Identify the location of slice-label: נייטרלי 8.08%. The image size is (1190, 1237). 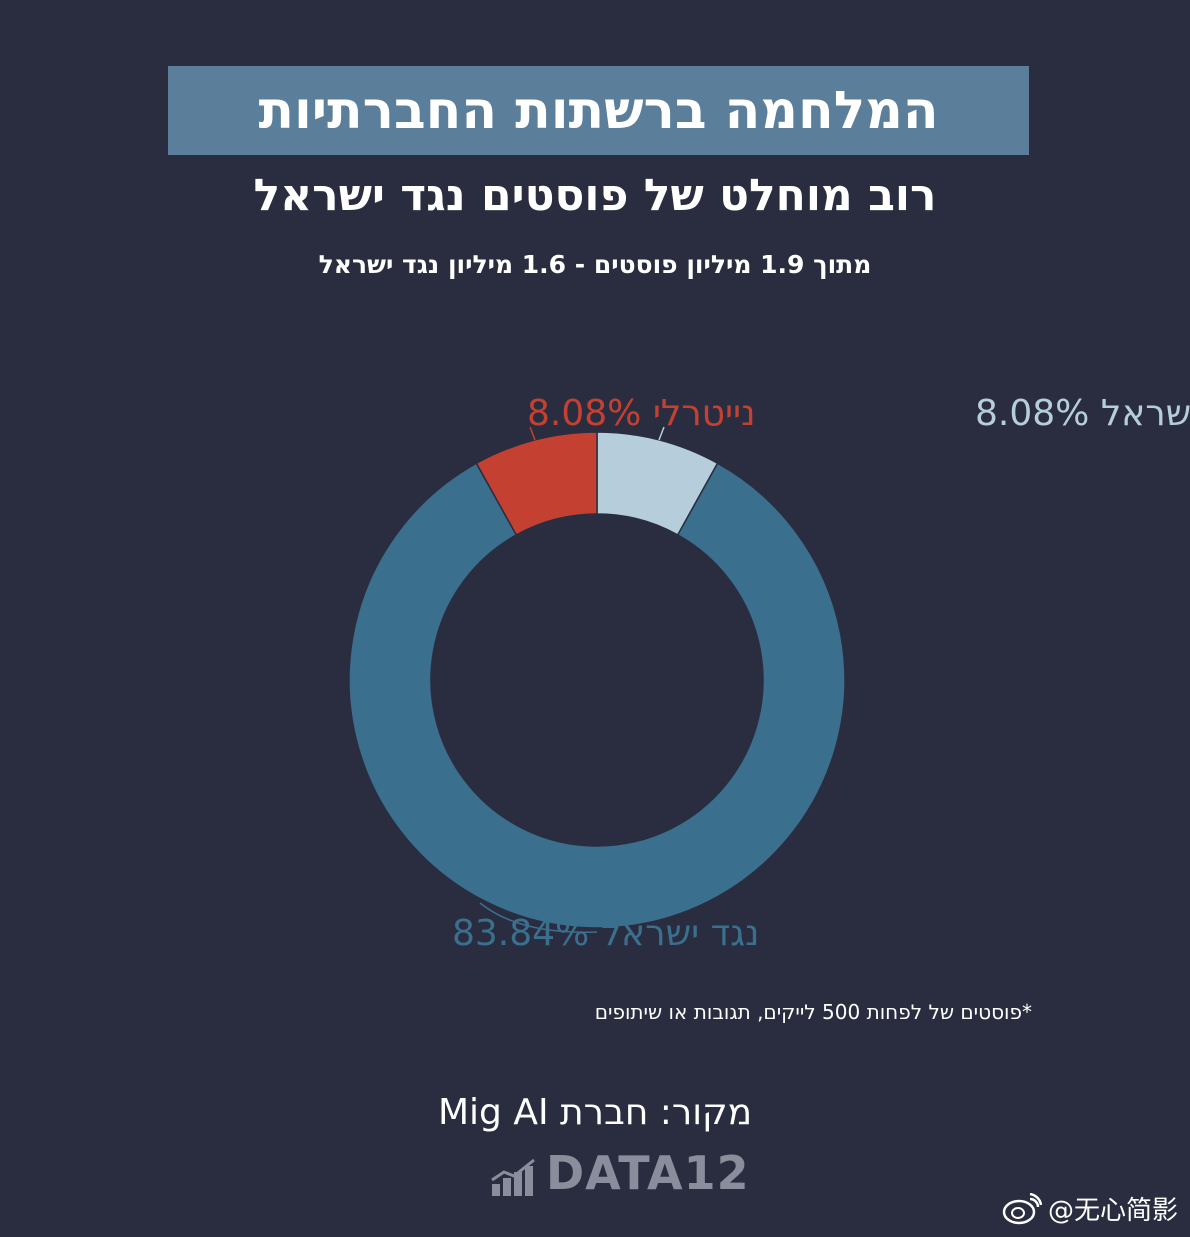
(641, 413).